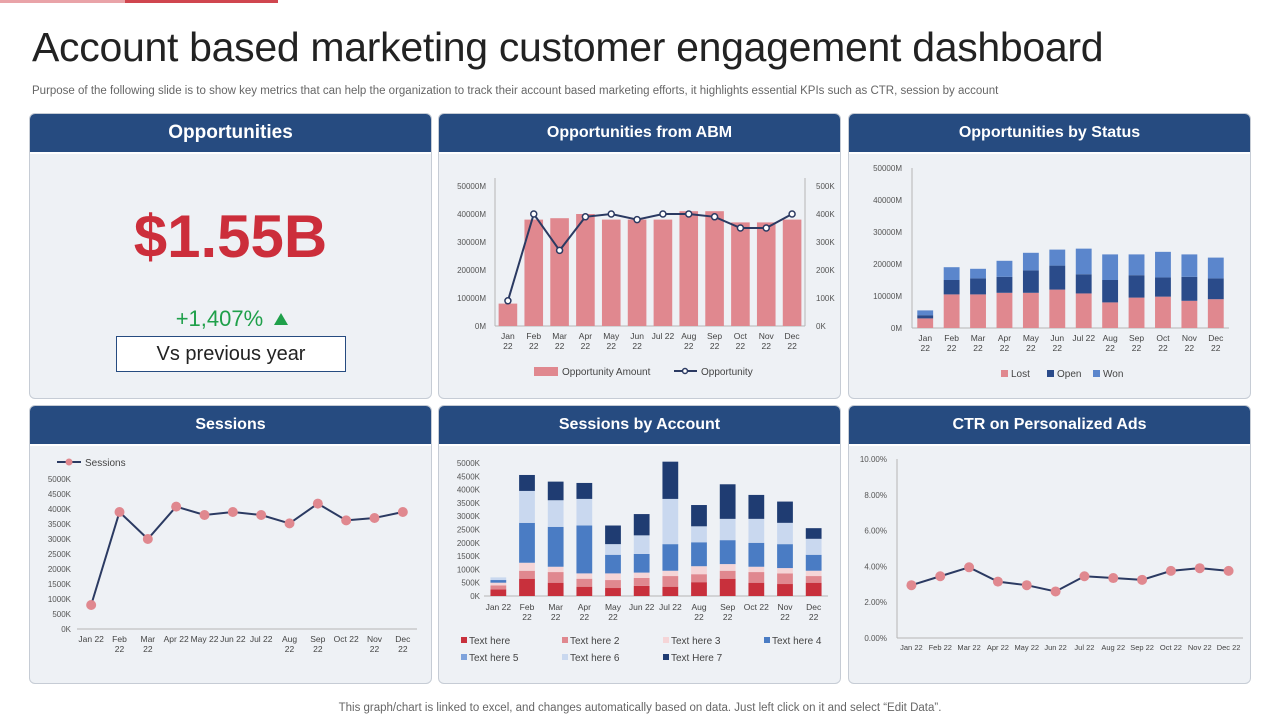  I want to click on x-tick-label: Oct 22, so click(1171, 647).